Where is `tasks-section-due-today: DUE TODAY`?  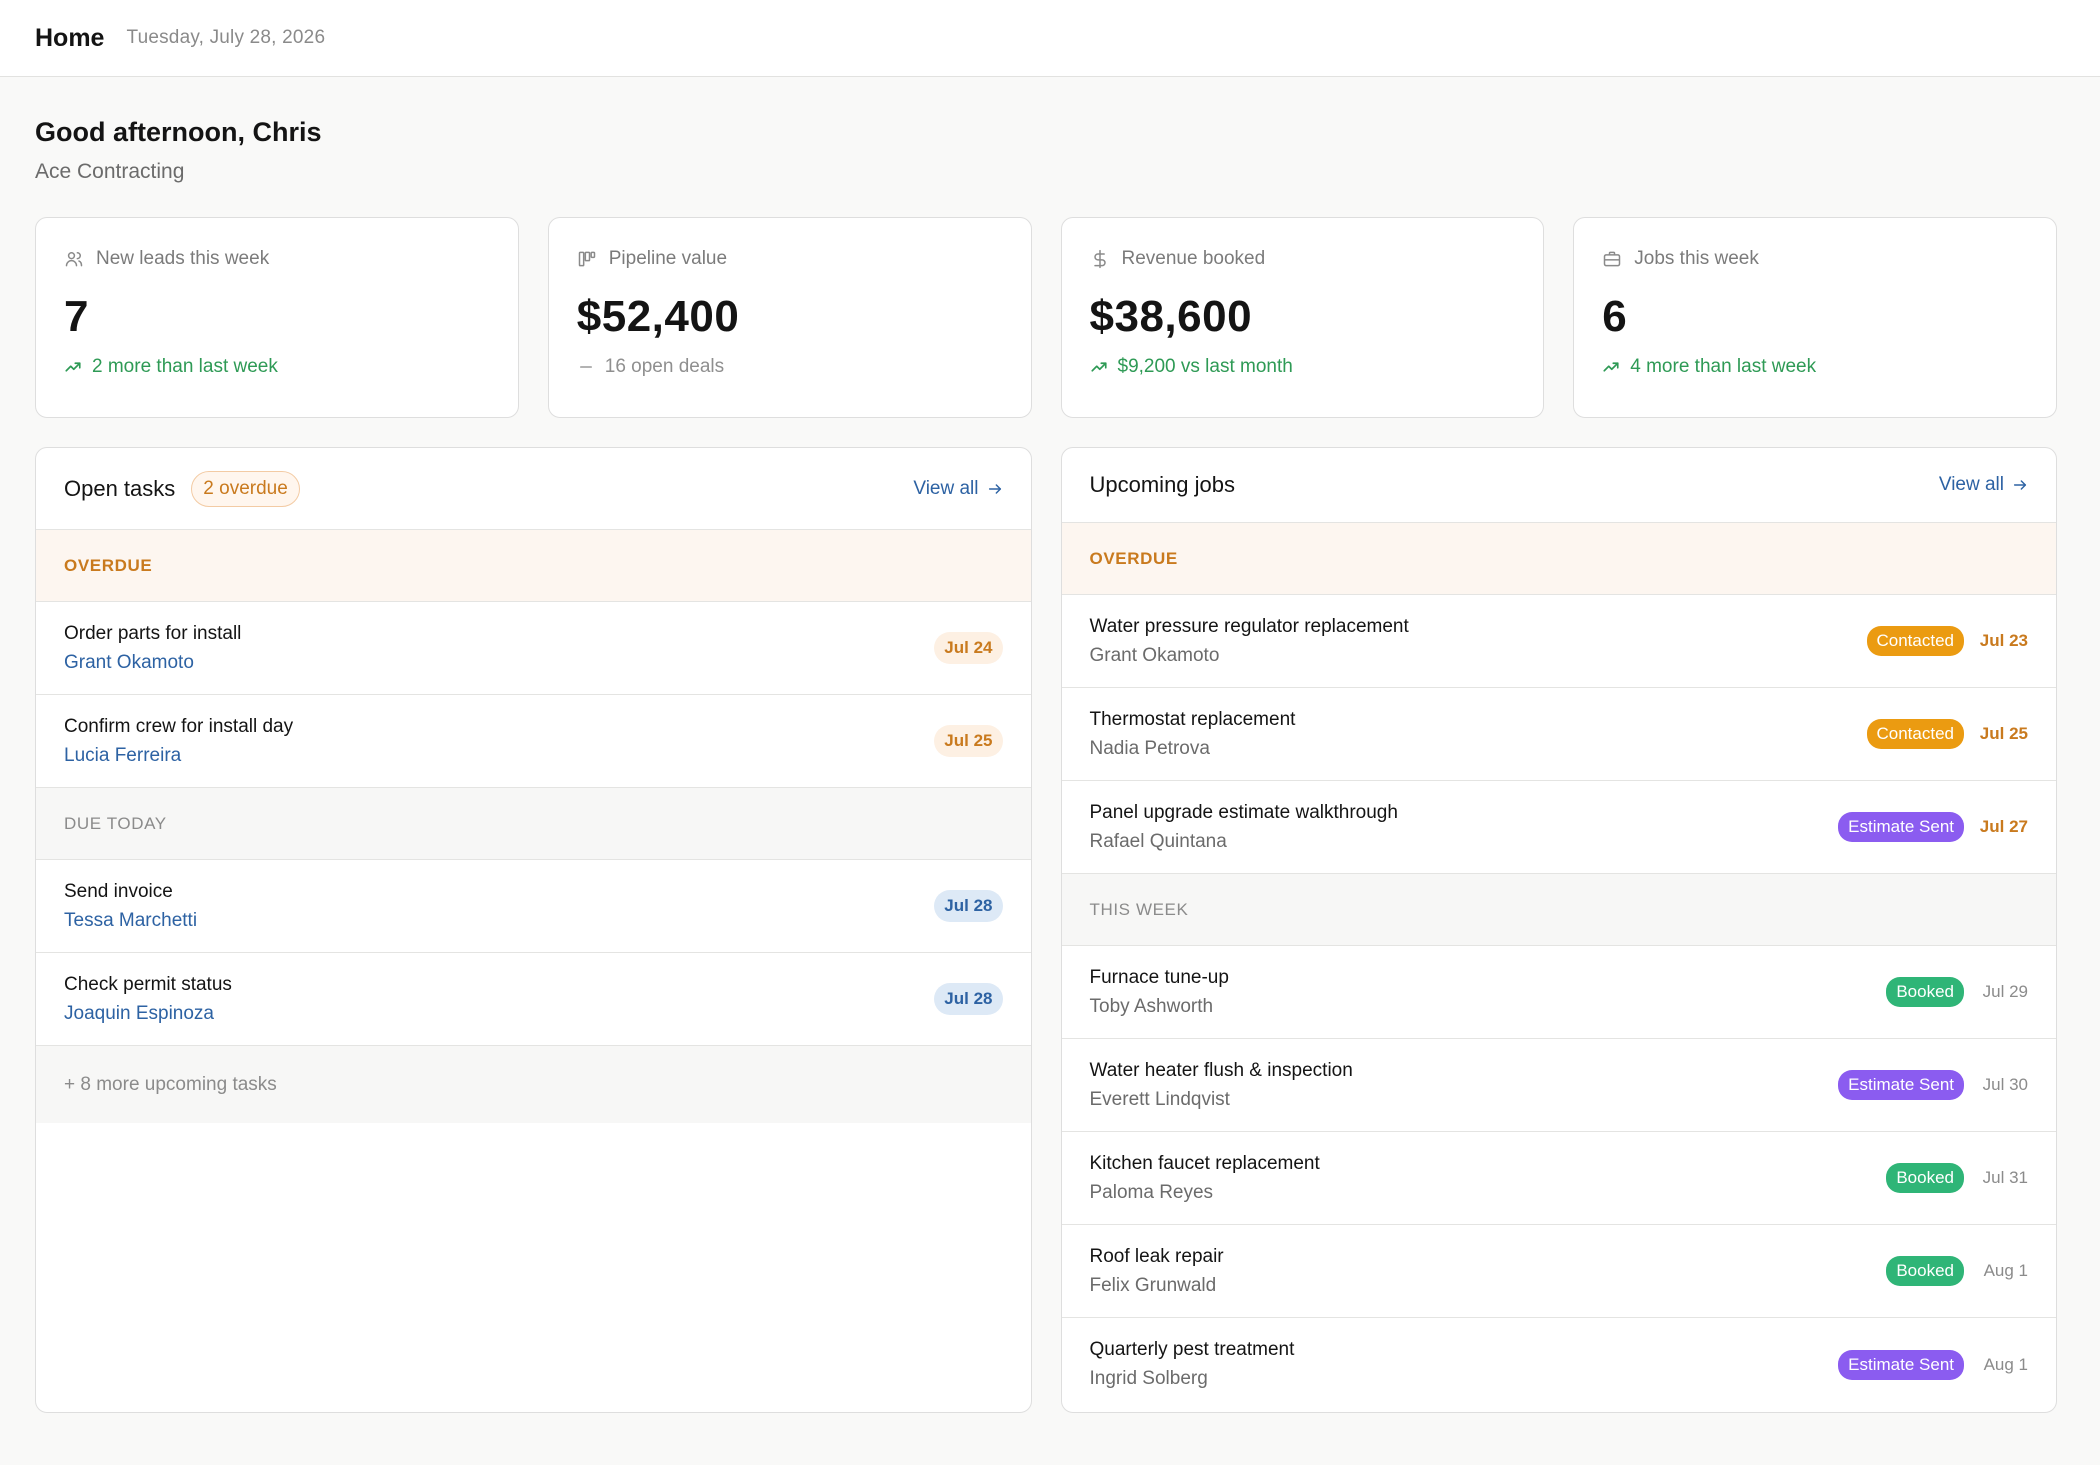
tasks-section-due-today: DUE TODAY is located at coordinates (533, 824).